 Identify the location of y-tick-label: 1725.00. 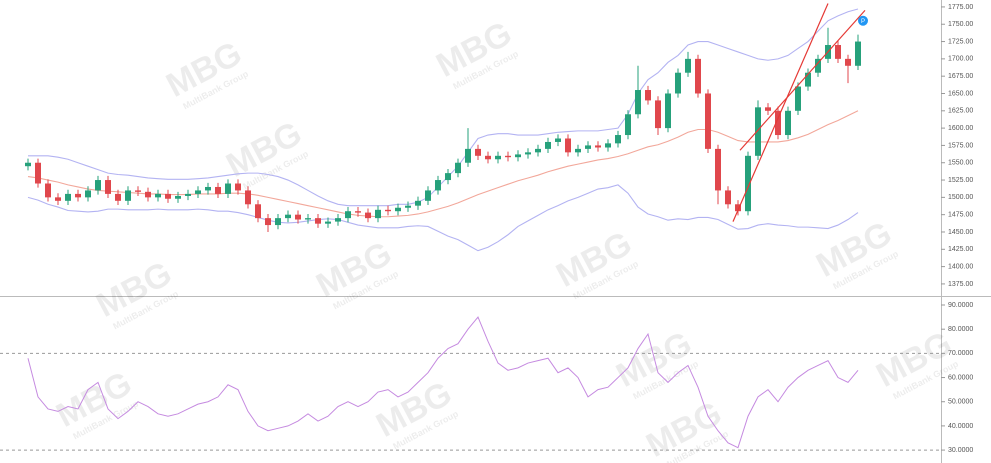
(960, 41).